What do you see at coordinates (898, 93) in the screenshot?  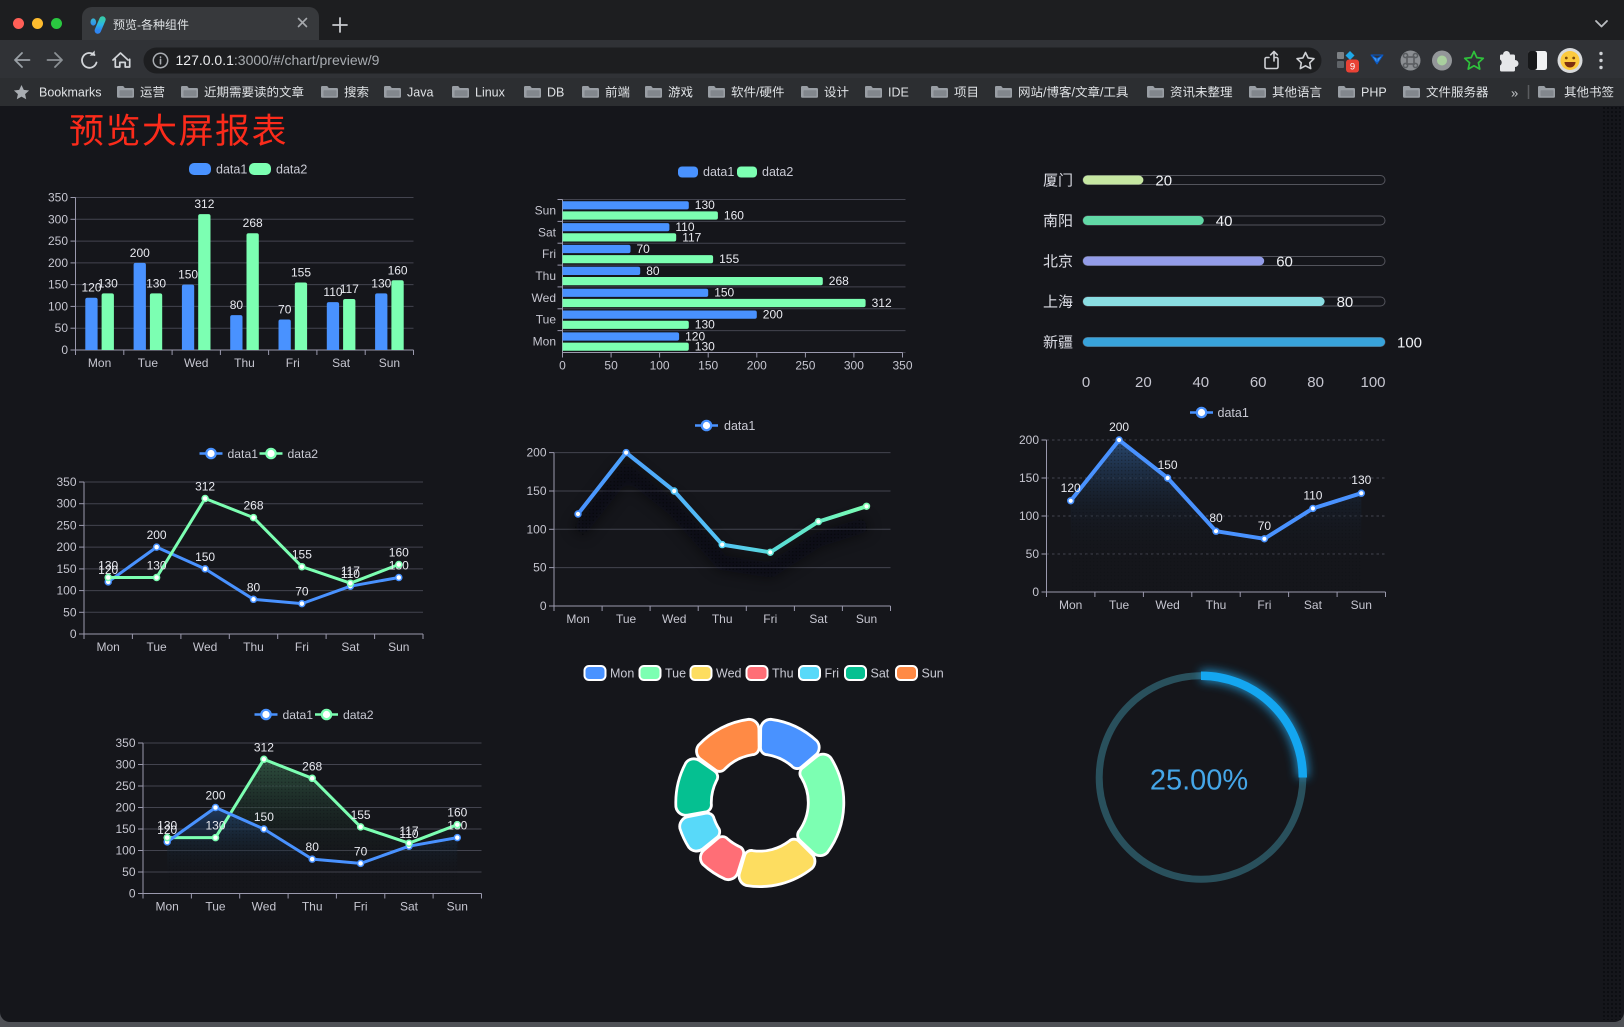 I see `svg-text: IDE` at bounding box center [898, 93].